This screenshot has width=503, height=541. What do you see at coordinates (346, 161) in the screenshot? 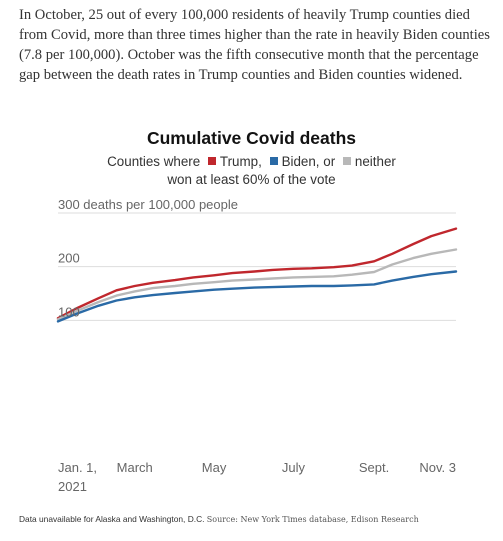
I see `legend-swatch-neither` at bounding box center [346, 161].